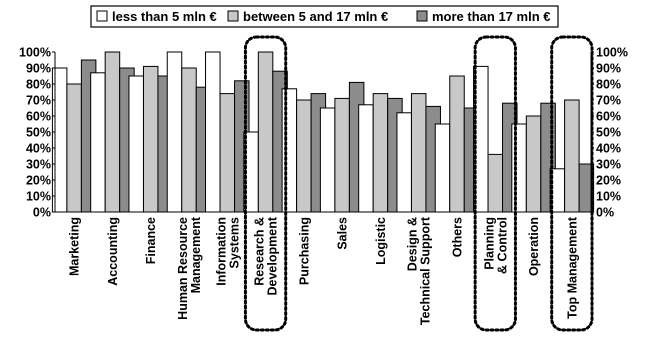 This screenshot has width=648, height=337. Describe the element at coordinates (42, 213) in the screenshot. I see `y-tick-label-left: 0%` at that location.